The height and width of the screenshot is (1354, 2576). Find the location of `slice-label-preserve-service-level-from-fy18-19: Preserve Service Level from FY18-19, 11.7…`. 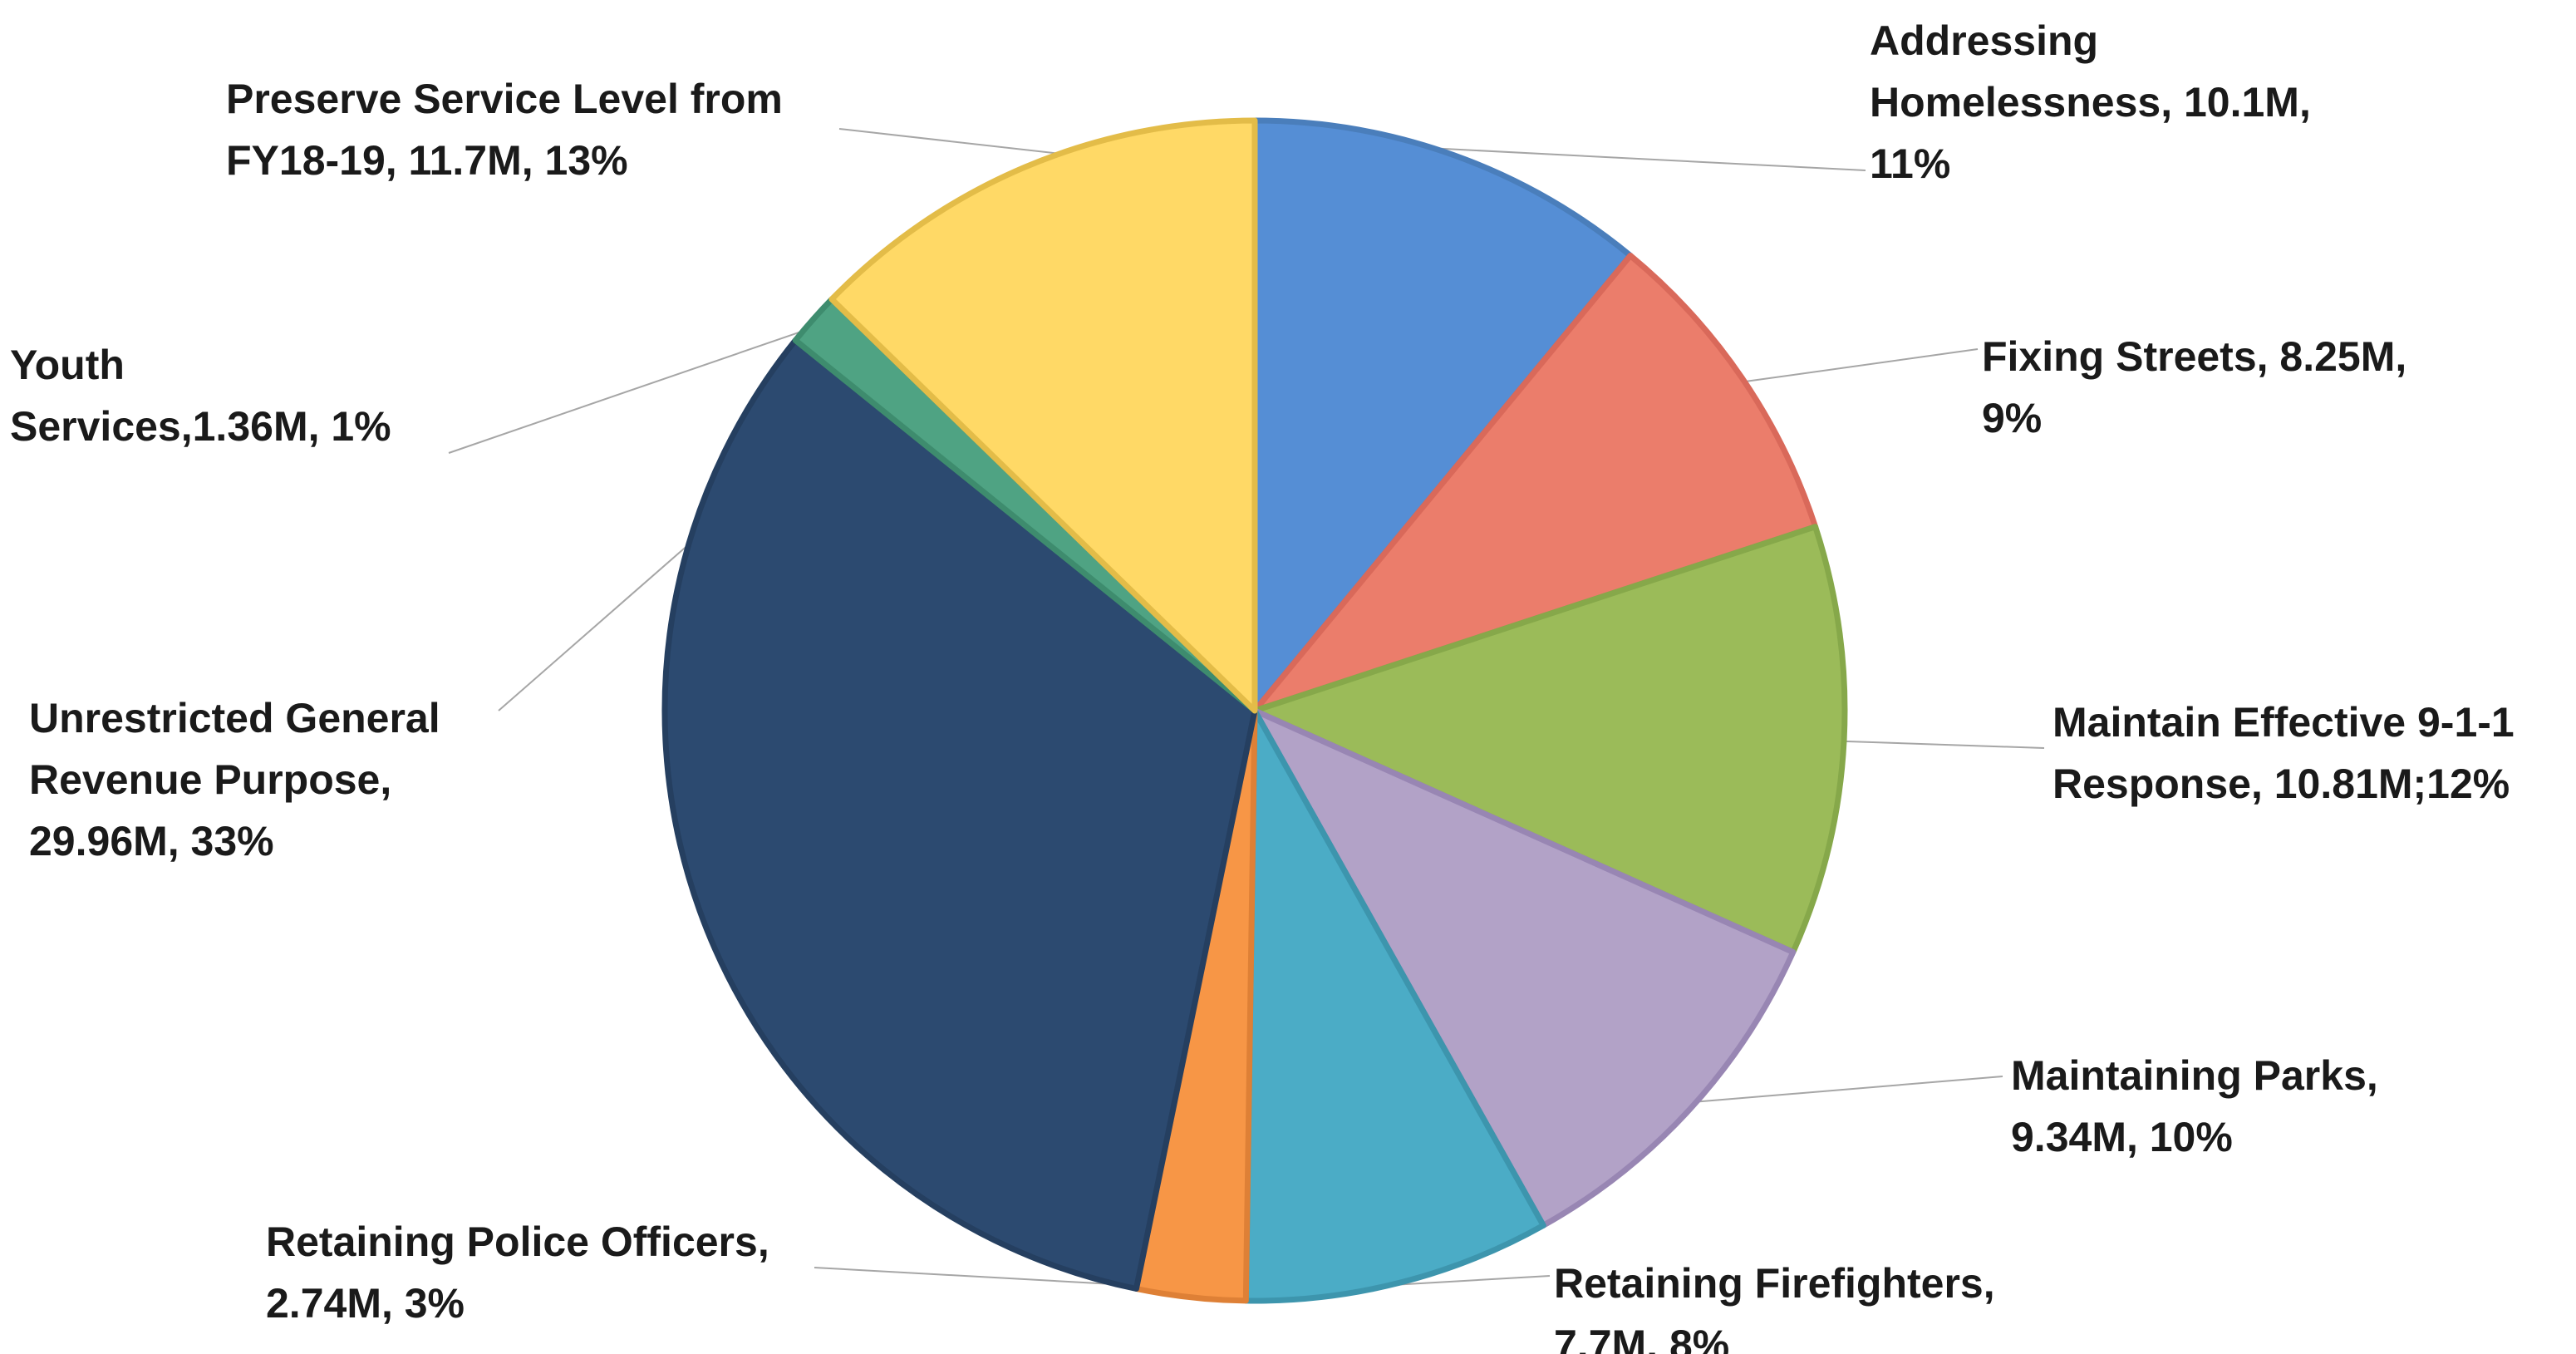

slice-label-preserve-service-level-from-fy18-19: Preserve Service Level from FY18-19, 11.7… is located at coordinates (505, 130).